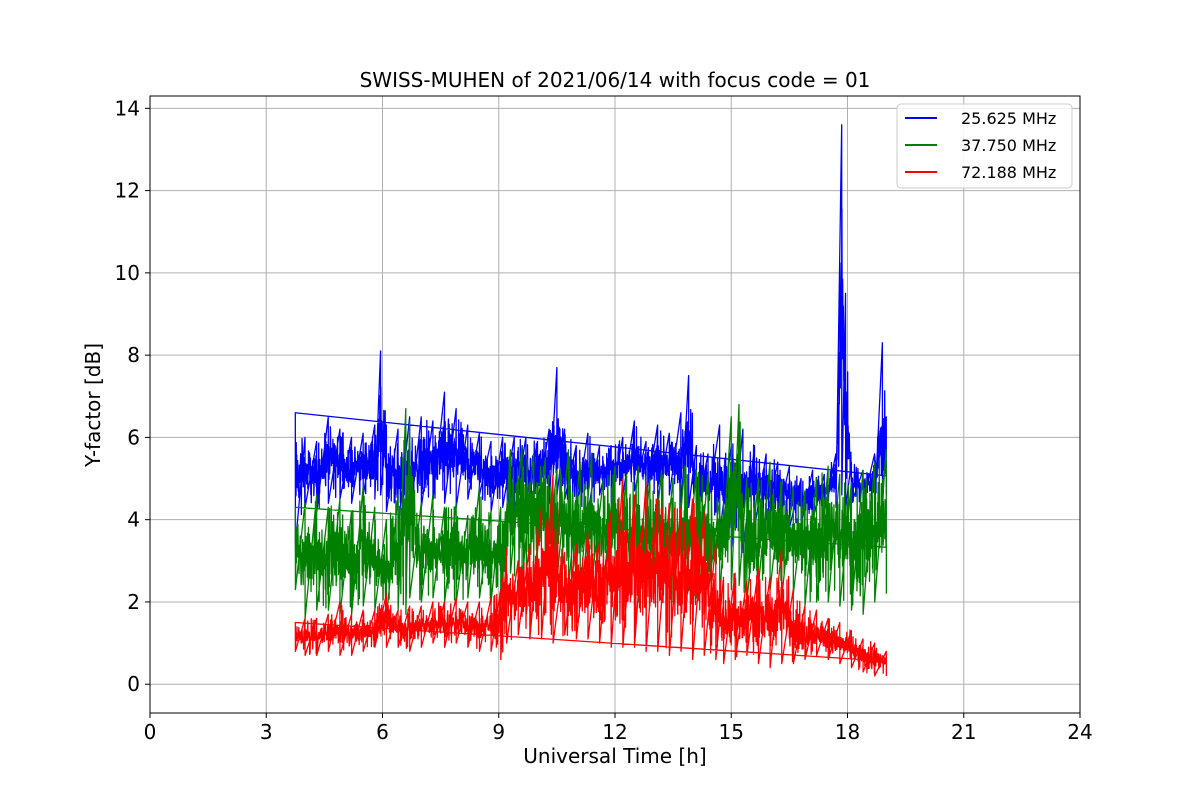 The height and width of the screenshot is (800, 1200). Describe the element at coordinates (1079, 732) in the screenshot. I see `x-tick-label-8: 24` at that location.